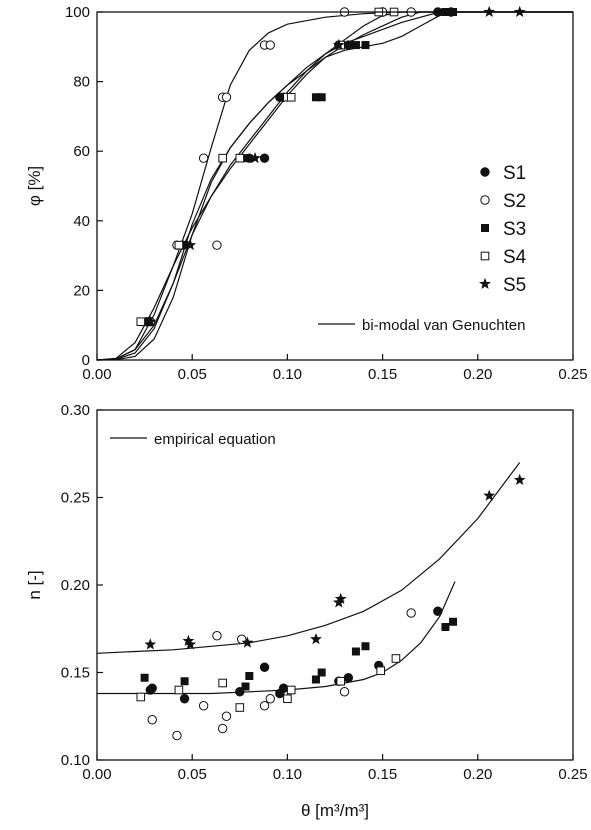 The width and height of the screenshot is (591, 830). Describe the element at coordinates (382, 374) in the screenshot. I see `x-tick-label: 0.15` at that location.